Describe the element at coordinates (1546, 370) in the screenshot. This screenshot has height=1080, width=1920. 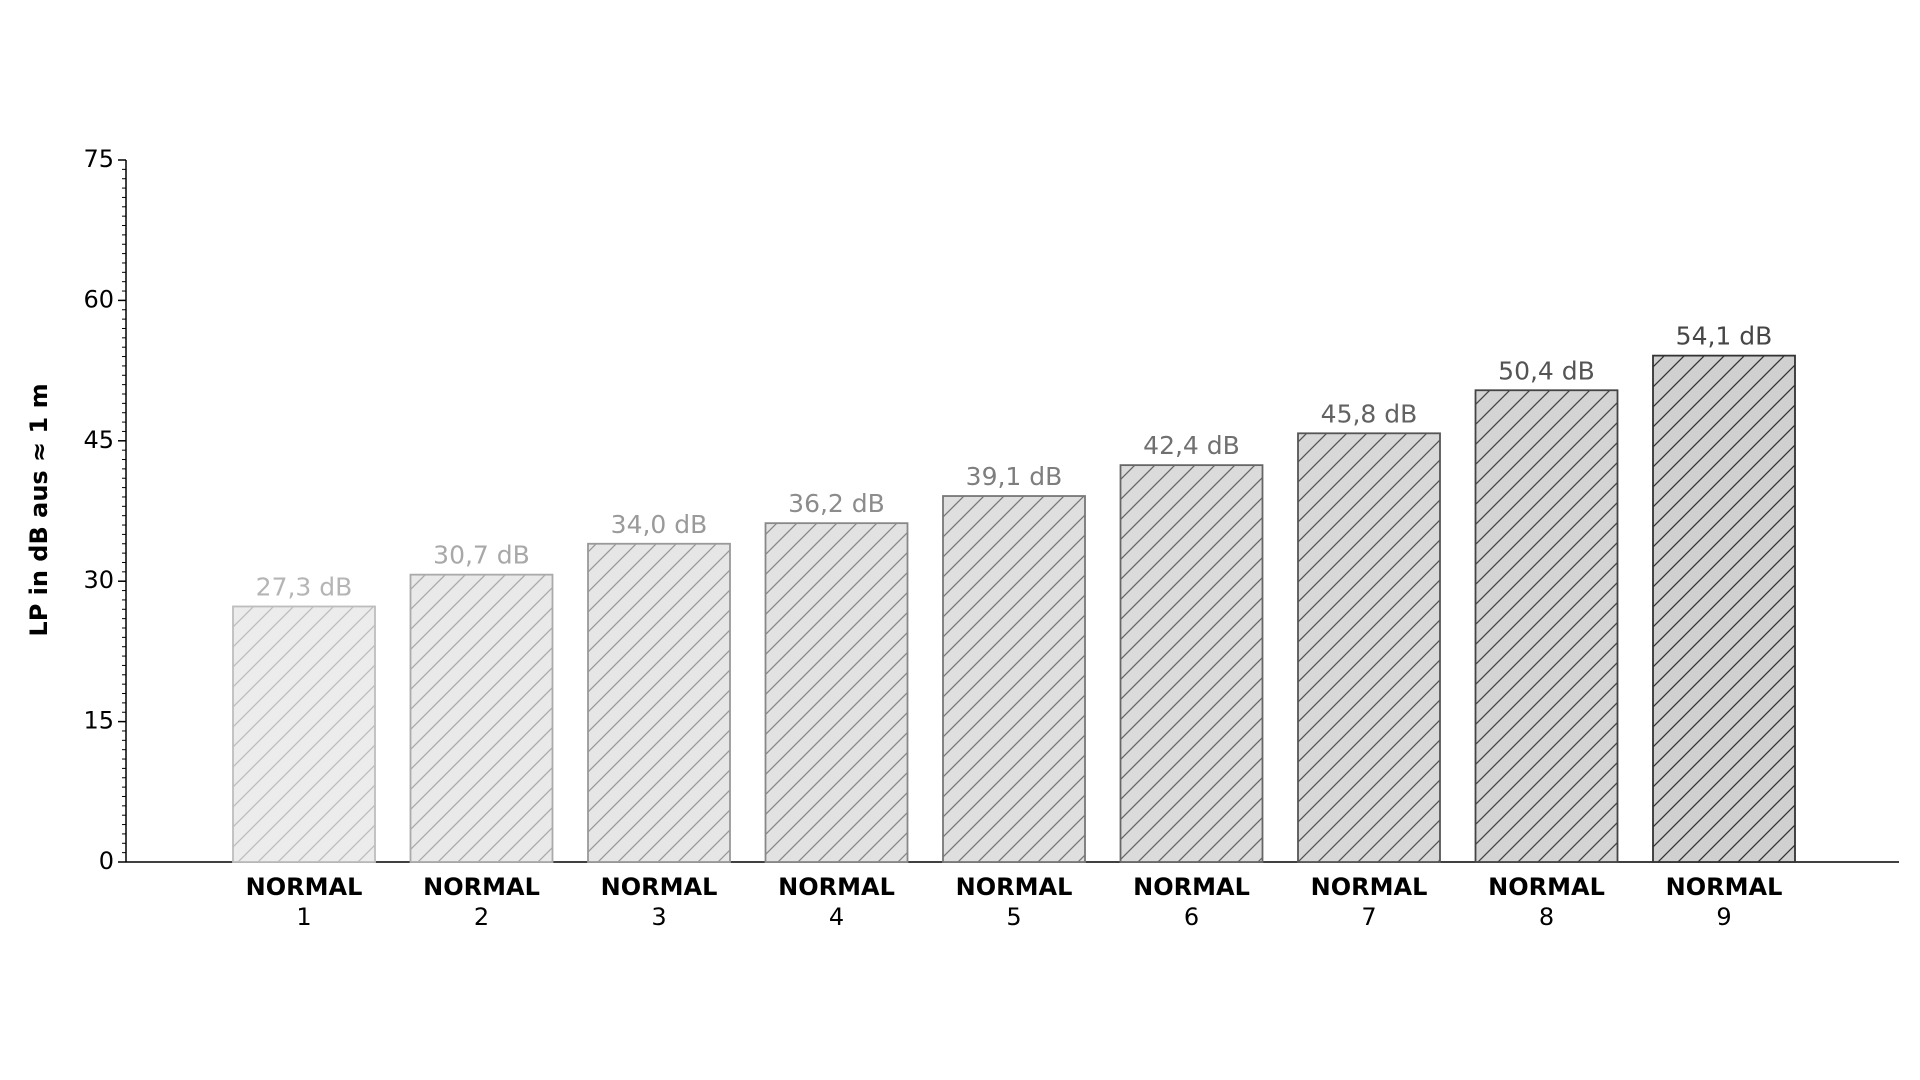
I see `value-label: 50,4 dB` at that location.